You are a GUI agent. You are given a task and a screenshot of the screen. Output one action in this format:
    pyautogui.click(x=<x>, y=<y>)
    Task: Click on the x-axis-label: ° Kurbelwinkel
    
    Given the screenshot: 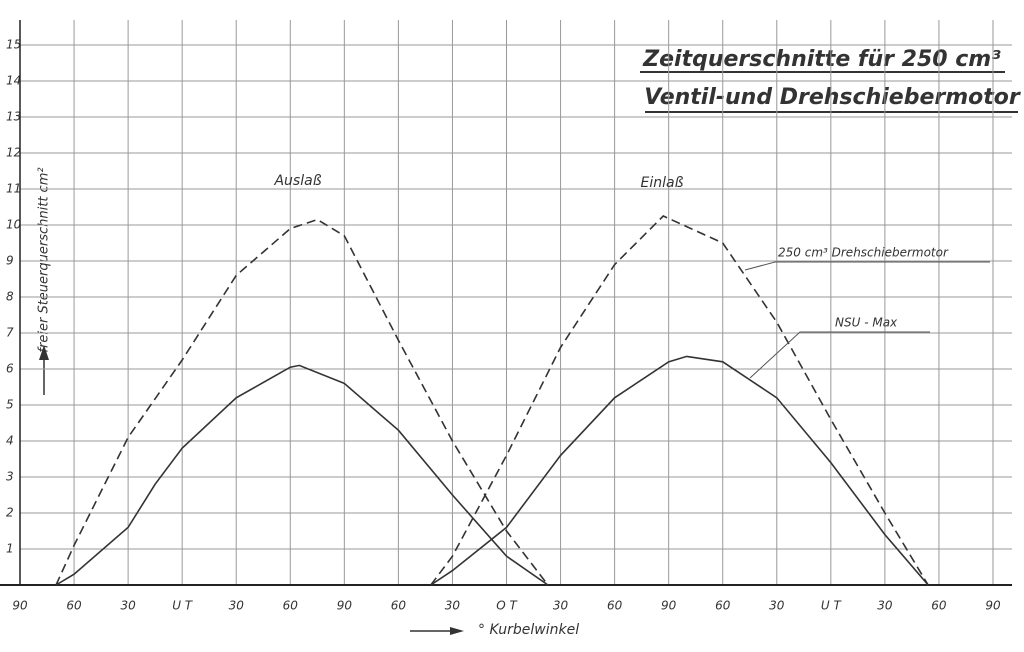 What is the action you would take?
    pyautogui.click(x=528, y=630)
    